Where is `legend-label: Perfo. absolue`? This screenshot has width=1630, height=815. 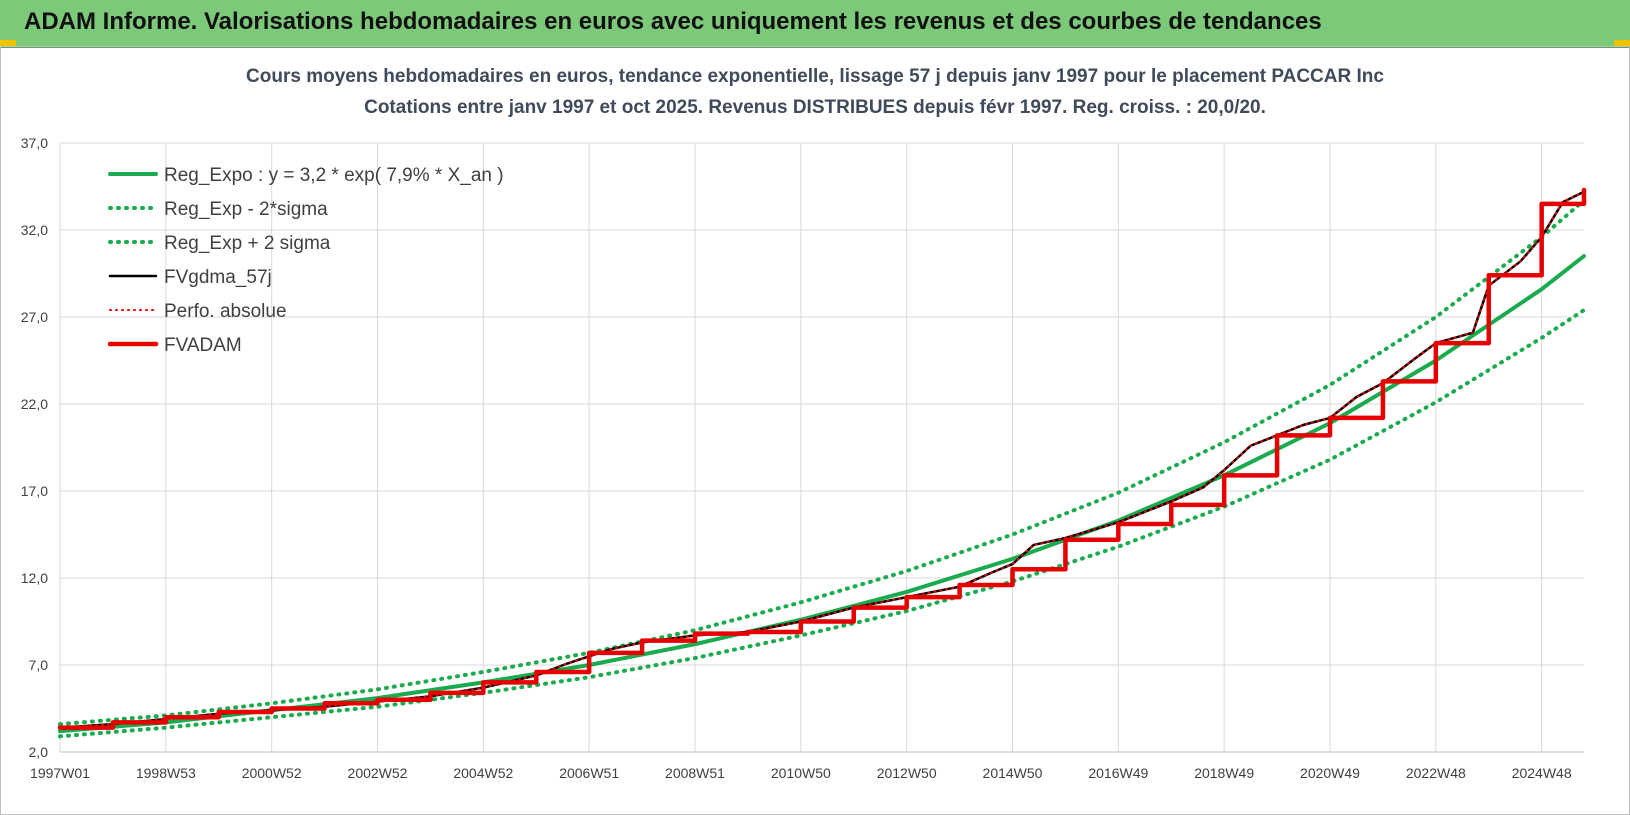 legend-label: Perfo. absolue is located at coordinates (225, 311).